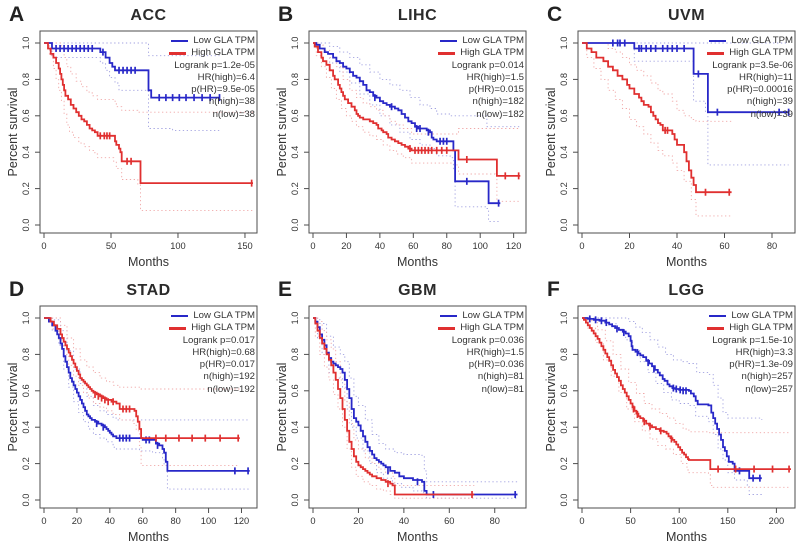  Describe the element at coordinates (408, 140) in the screenshot. I see `km-plot-lihc: 0.0 0.2 0.4 0.6 0.8 1.0 0 20 40 60 80 100 120` at that location.